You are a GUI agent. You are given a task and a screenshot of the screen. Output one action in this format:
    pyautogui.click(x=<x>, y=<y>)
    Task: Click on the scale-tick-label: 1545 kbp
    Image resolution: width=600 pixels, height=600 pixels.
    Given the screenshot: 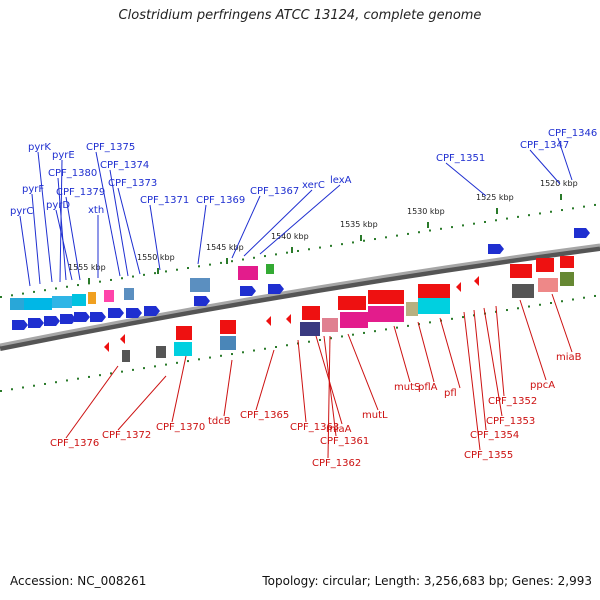 What is the action you would take?
    pyautogui.click(x=225, y=247)
    